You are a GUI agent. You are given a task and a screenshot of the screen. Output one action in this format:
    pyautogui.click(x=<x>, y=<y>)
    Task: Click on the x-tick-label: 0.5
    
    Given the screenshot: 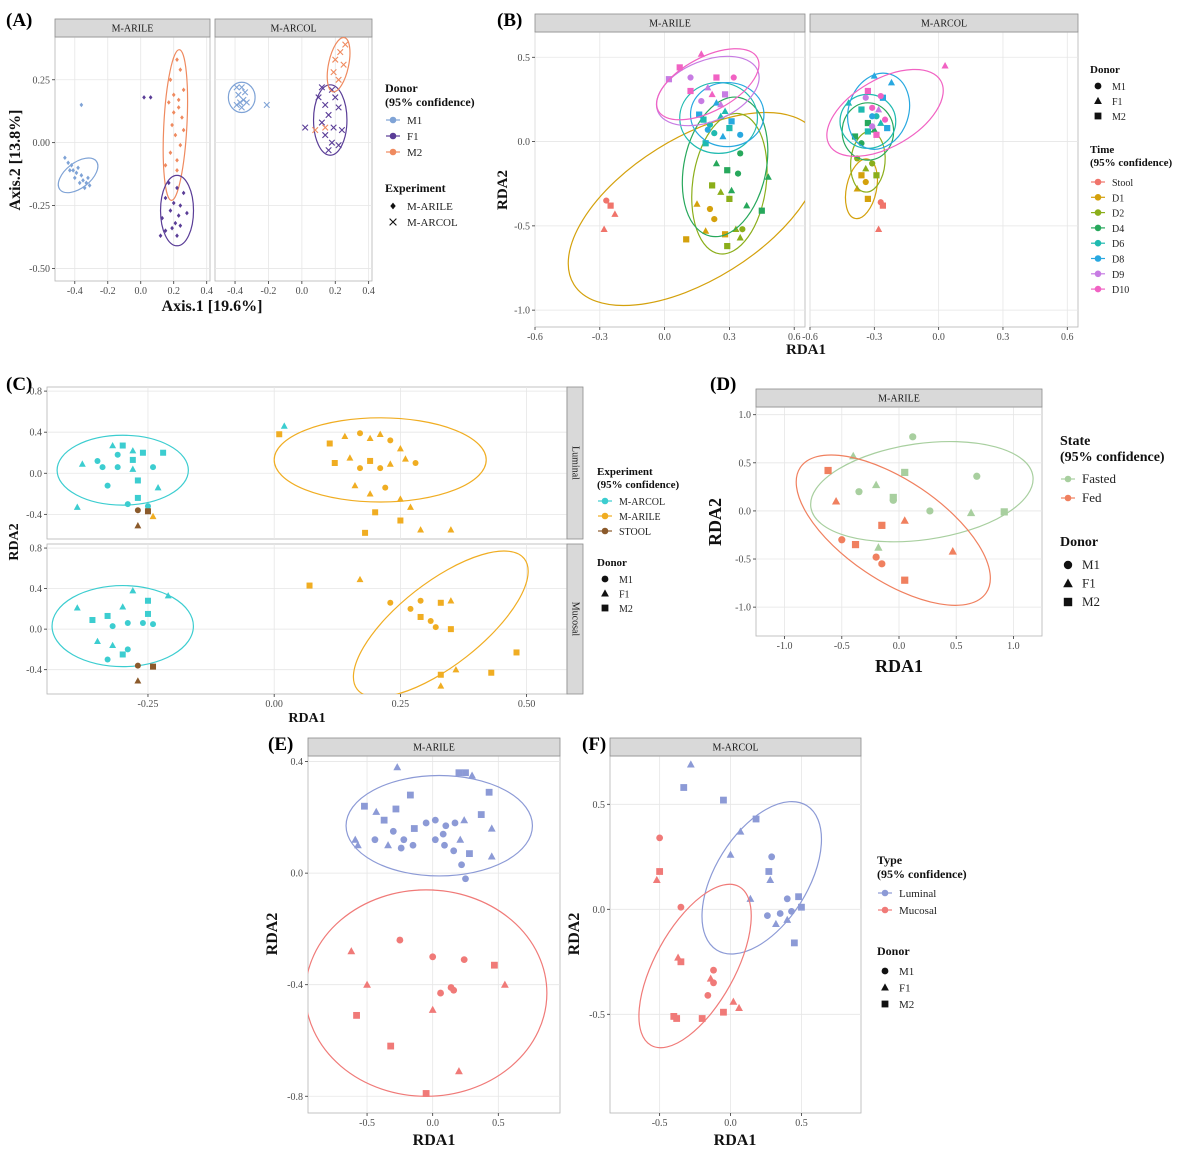 What is the action you would take?
    pyautogui.click(x=498, y=1123)
    